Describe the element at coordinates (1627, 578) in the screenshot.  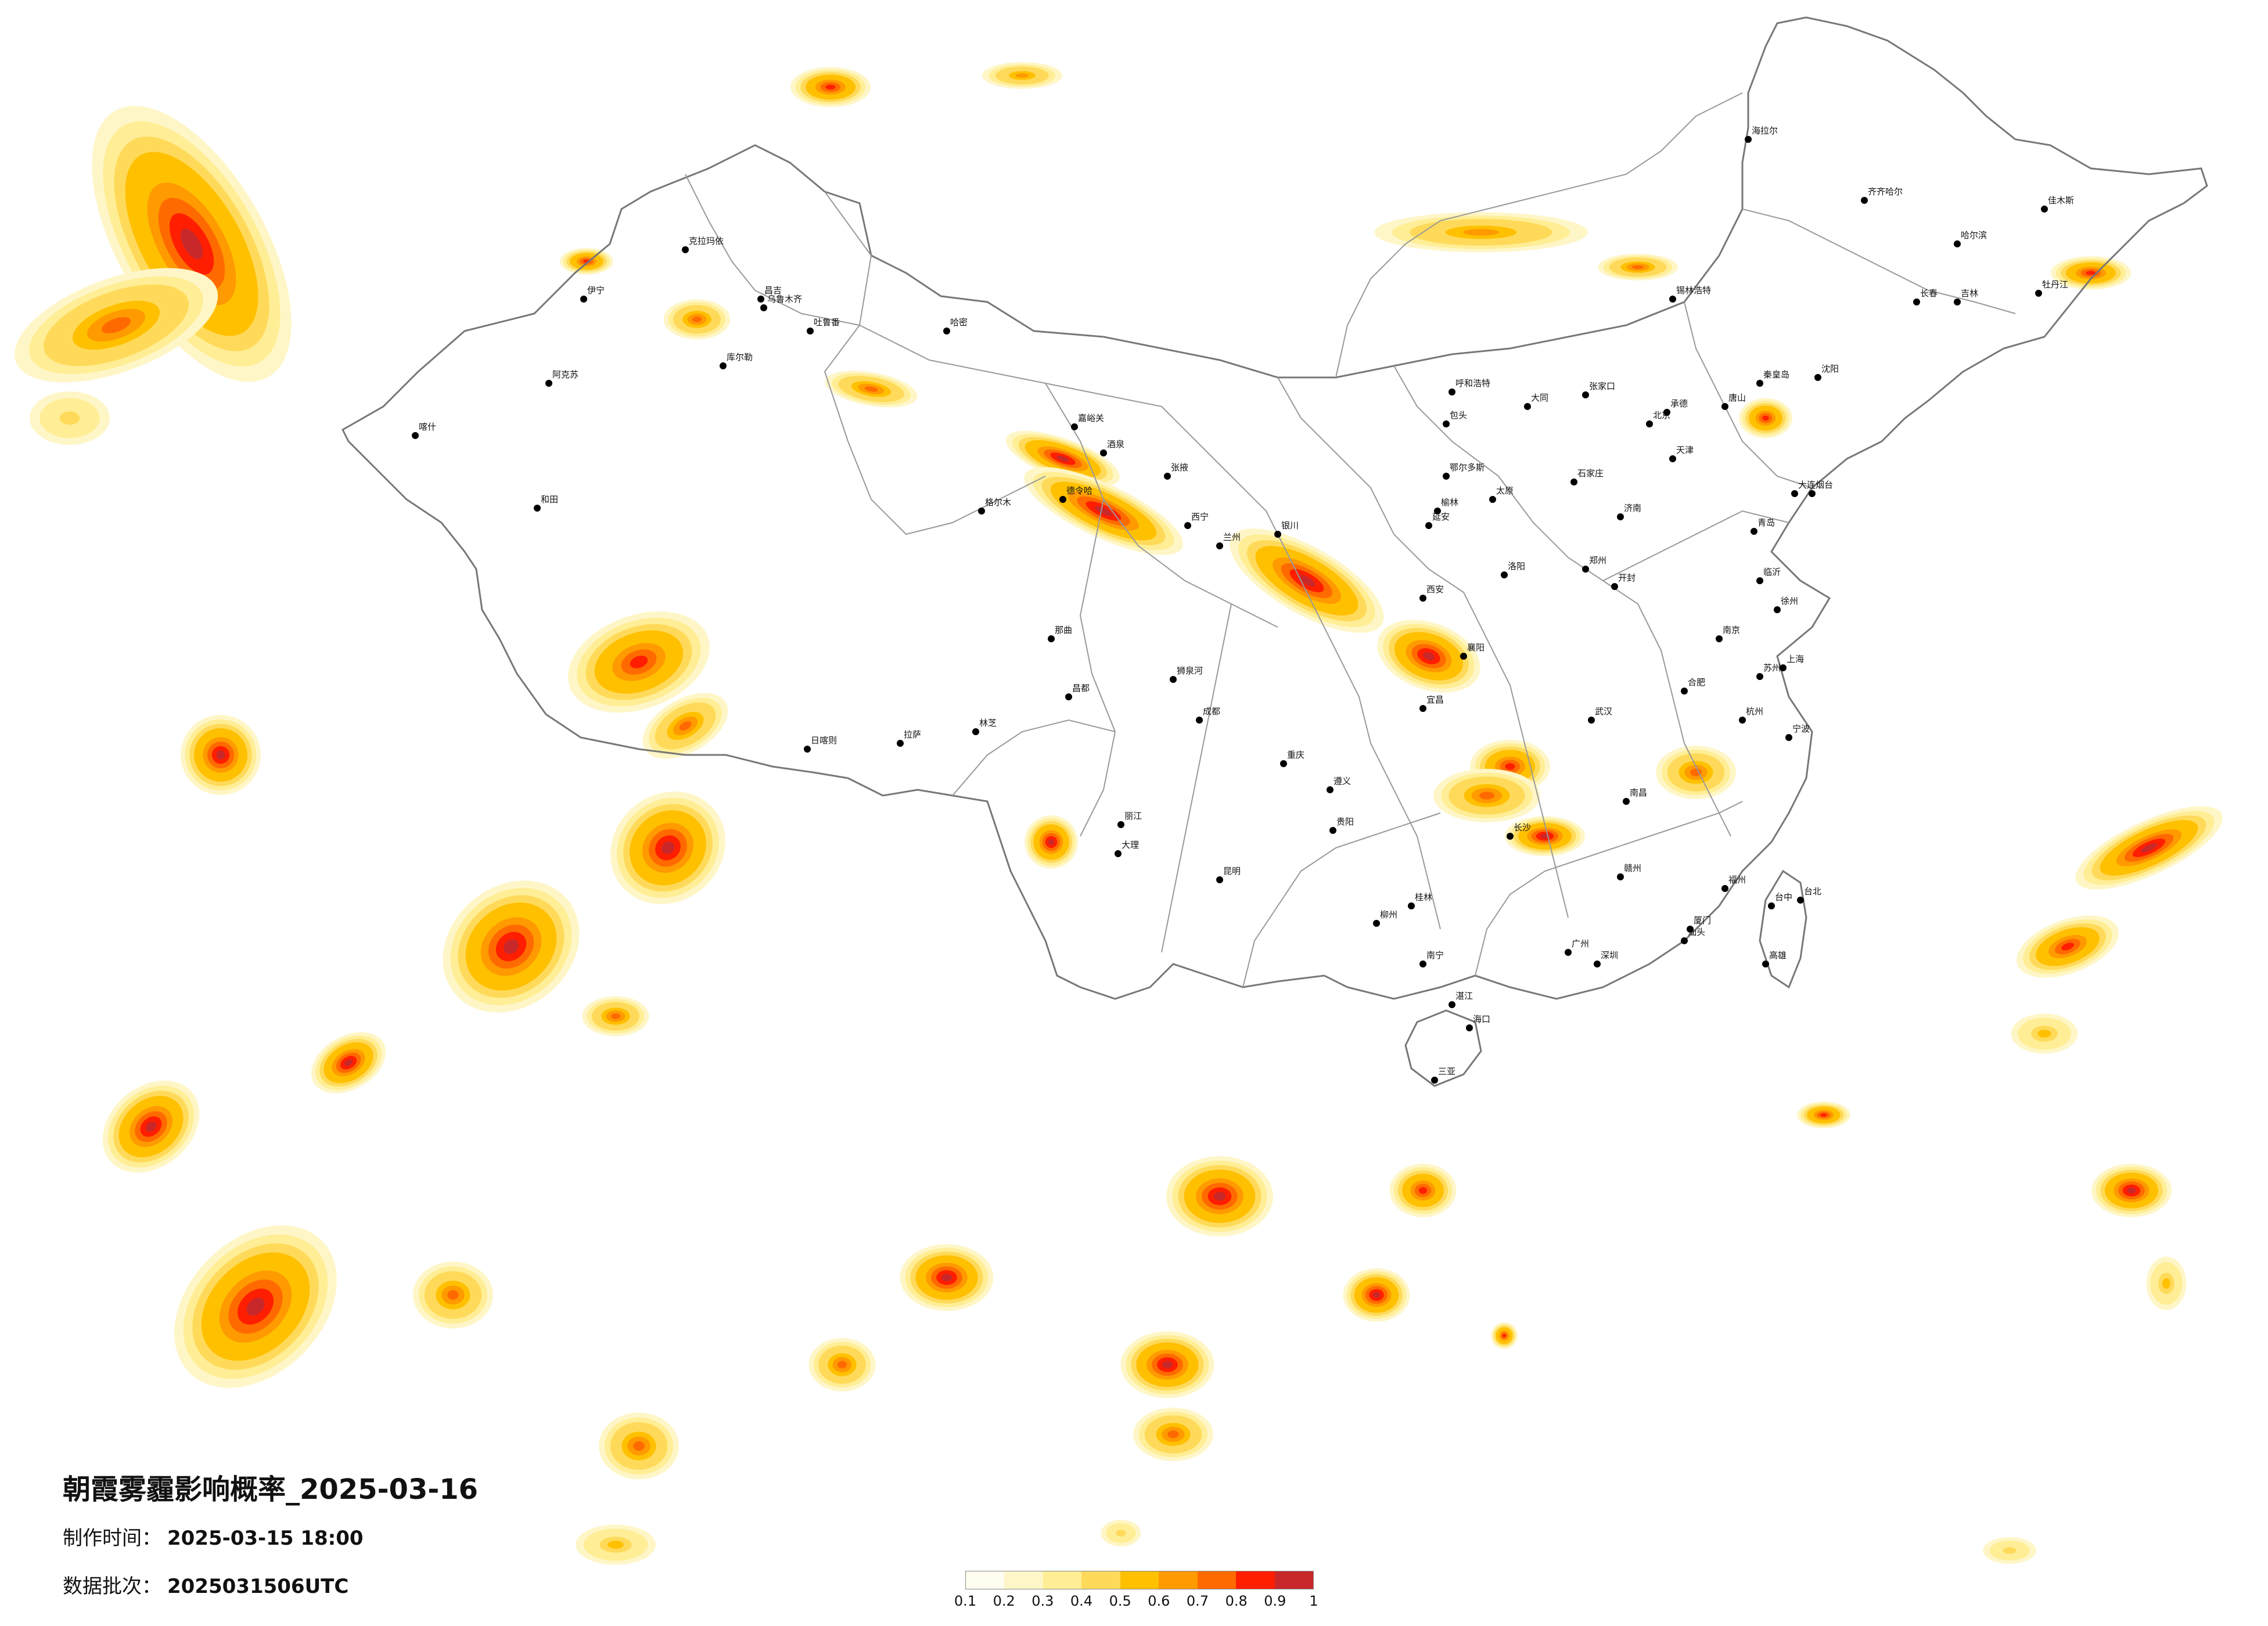
I see `city-label: 开封` at that location.